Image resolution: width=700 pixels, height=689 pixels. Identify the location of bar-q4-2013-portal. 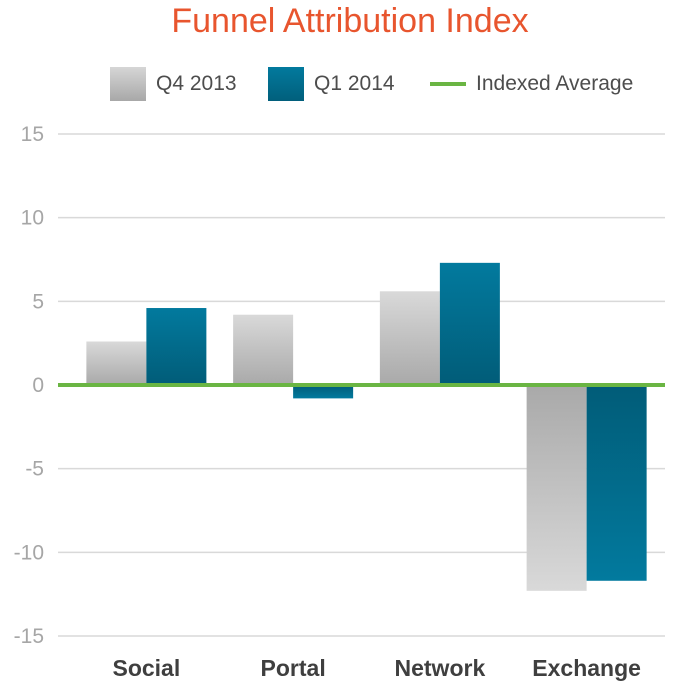
(263, 349).